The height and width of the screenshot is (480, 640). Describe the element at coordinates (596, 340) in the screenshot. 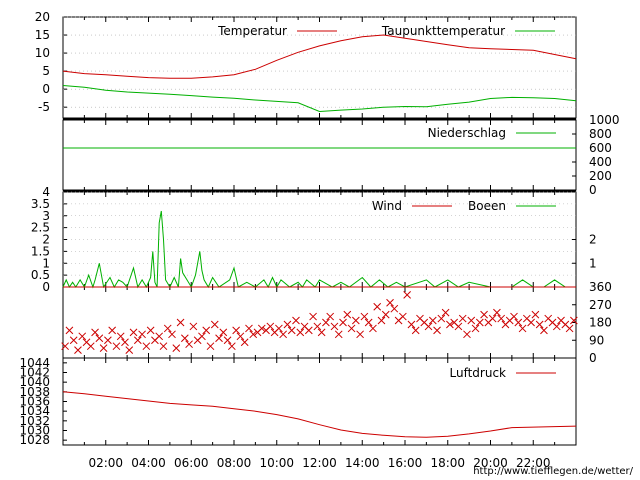

I see `direction-y-tick-label: 90` at that location.